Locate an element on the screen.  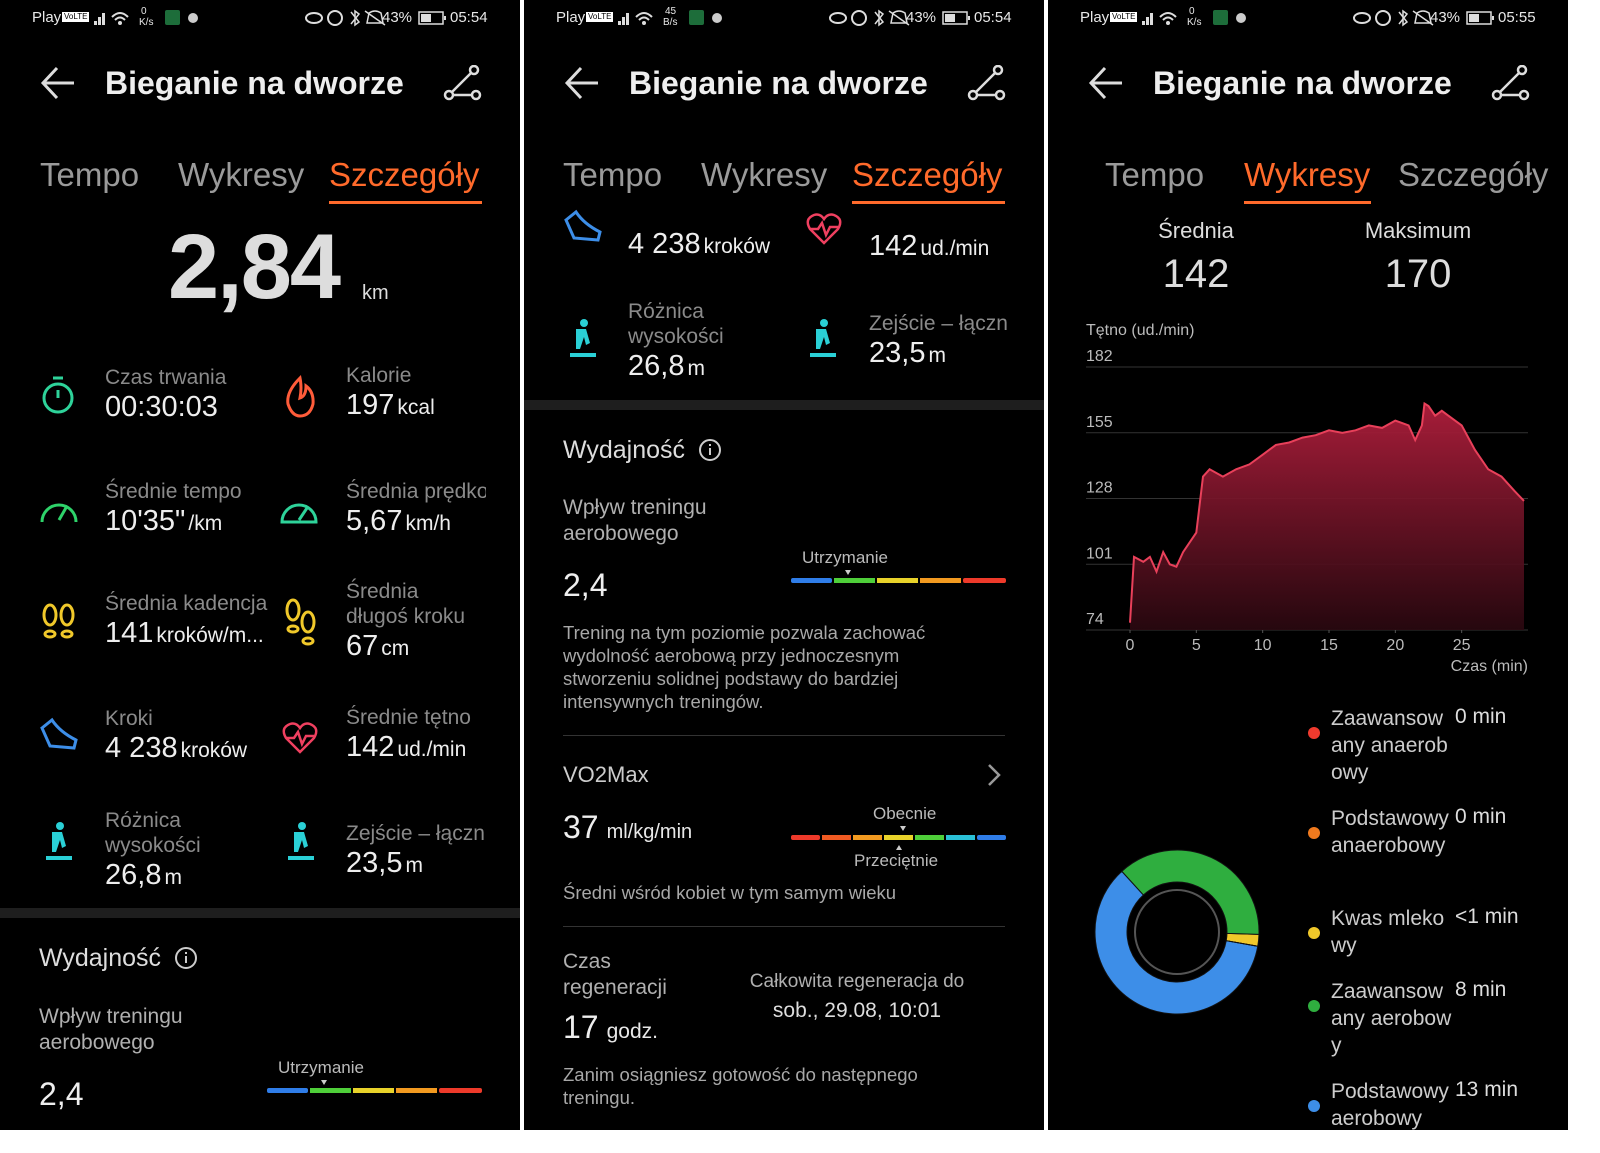
section-title: Wydajność is located at coordinates (624, 450).